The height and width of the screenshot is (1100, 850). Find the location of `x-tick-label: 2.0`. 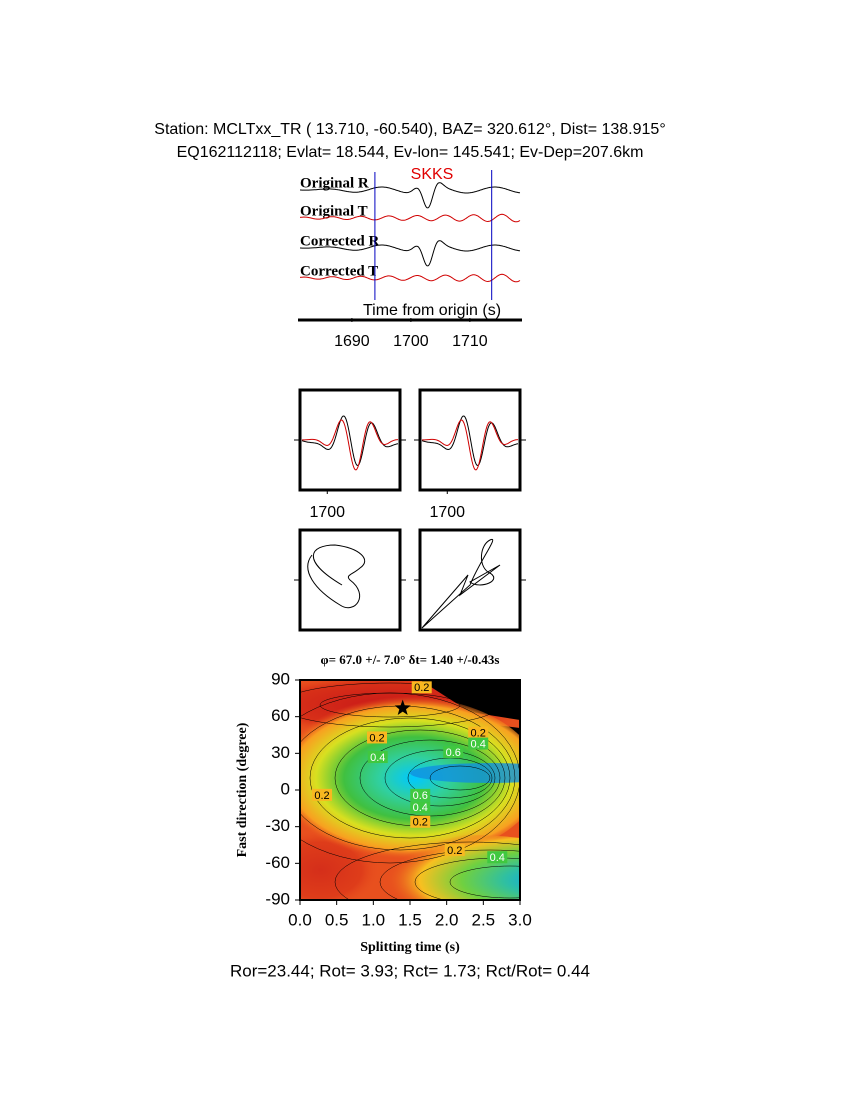

x-tick-label: 2.0 is located at coordinates (447, 919).